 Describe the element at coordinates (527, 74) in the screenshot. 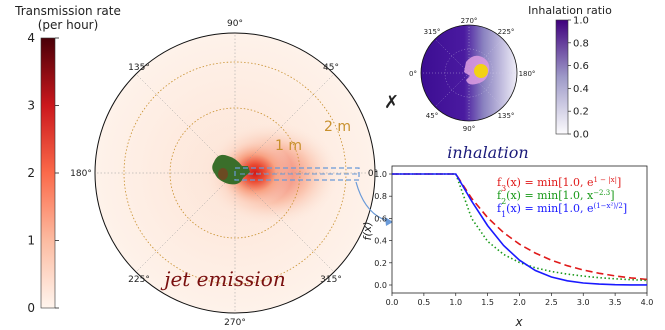

I see `inset-angle-180: 180°` at that location.